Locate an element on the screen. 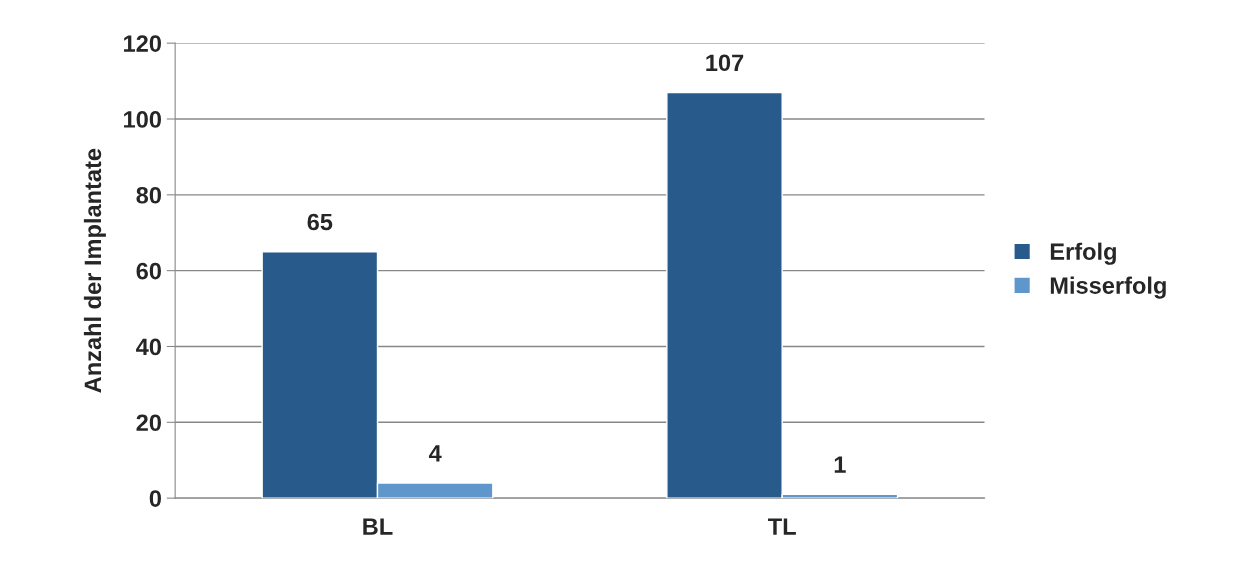  y-tick-label: 40 is located at coordinates (148, 347).